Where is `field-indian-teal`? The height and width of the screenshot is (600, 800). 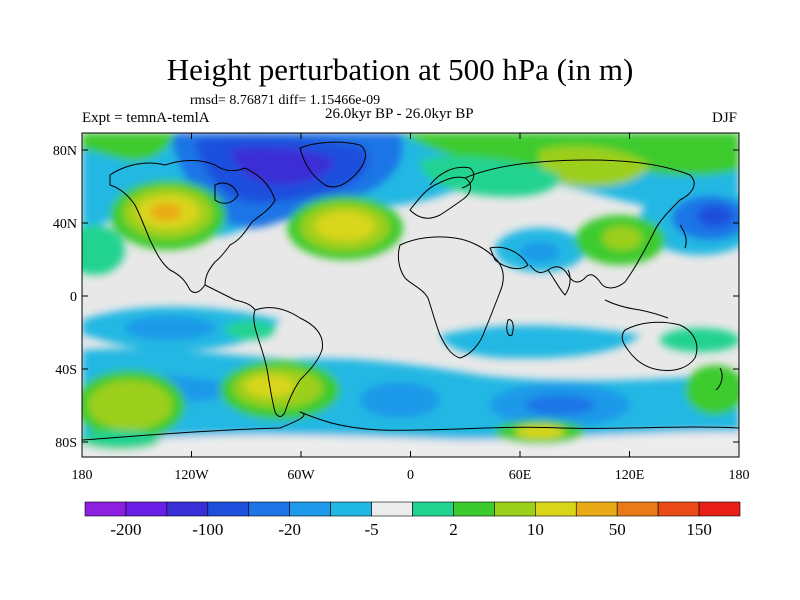 field-indian-teal is located at coordinates (699, 340).